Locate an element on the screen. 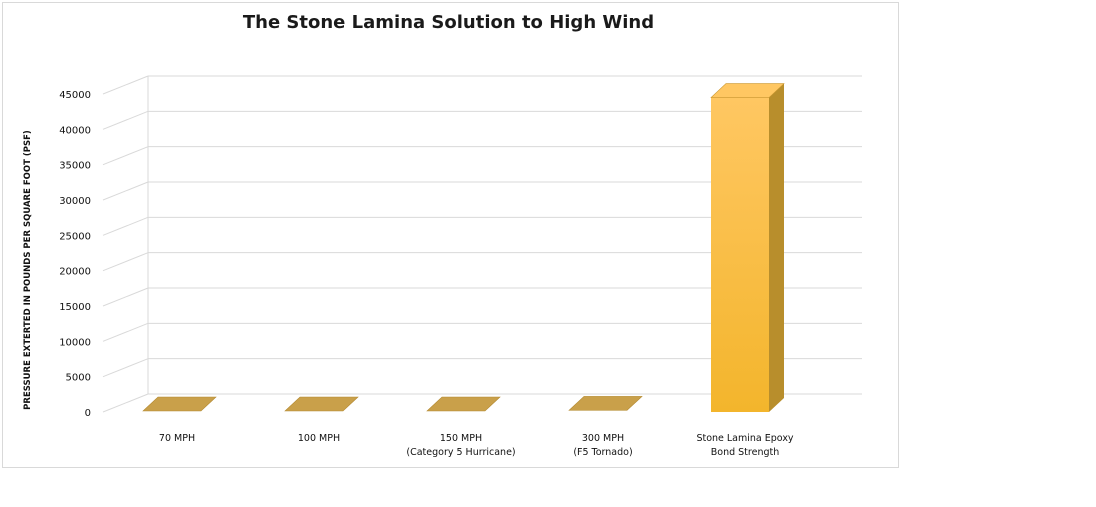 The width and height of the screenshot is (1096, 507). y-tick-label: 45000 is located at coordinates (75, 95).